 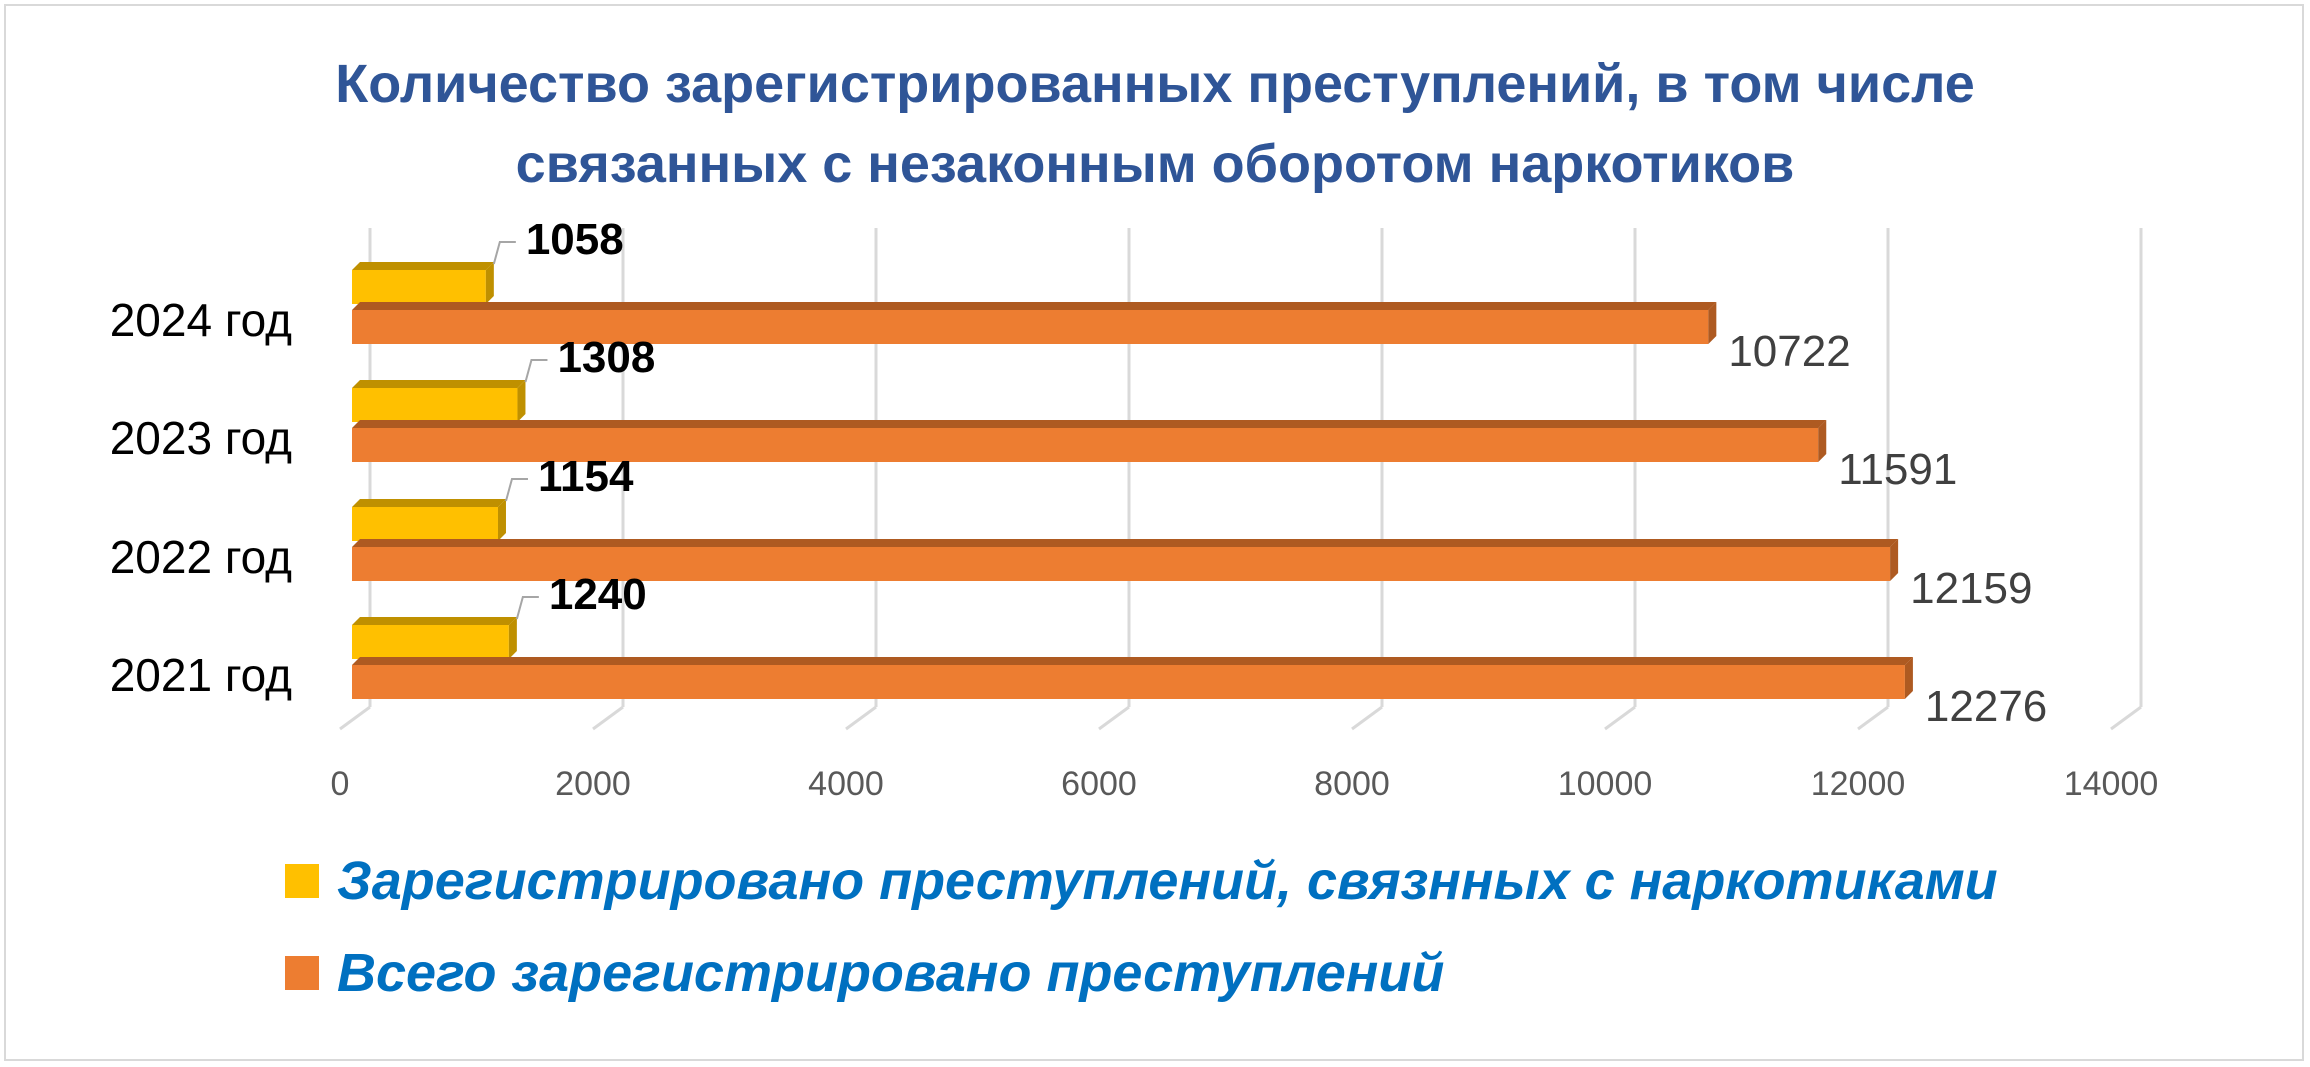 I want to click on x-tick-label: 10000, so click(x=1605, y=784).